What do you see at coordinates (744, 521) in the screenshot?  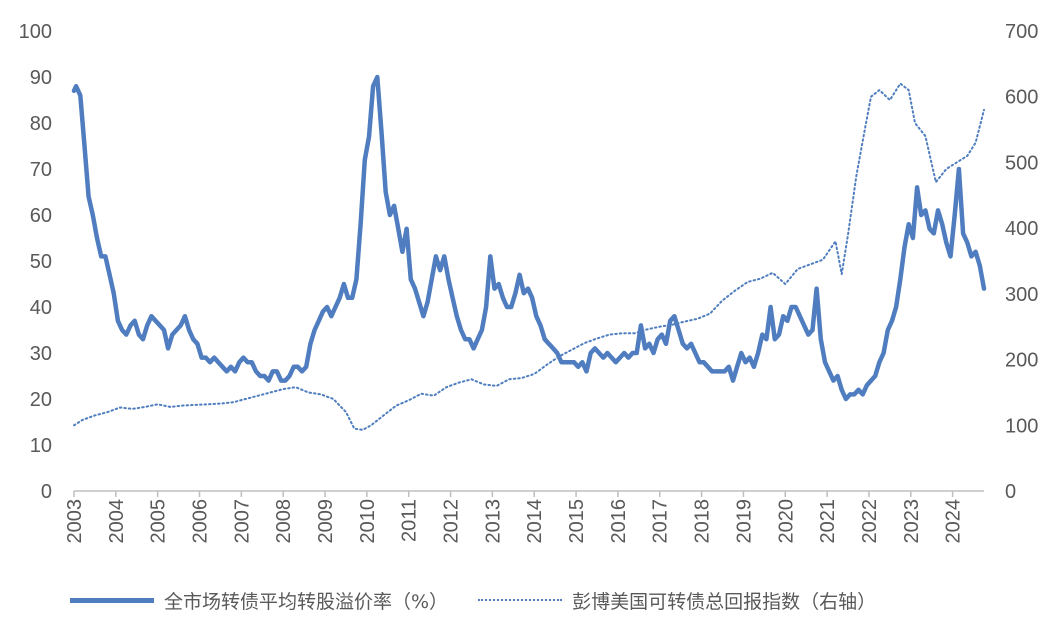 I see `x-tick-label: 2019` at bounding box center [744, 521].